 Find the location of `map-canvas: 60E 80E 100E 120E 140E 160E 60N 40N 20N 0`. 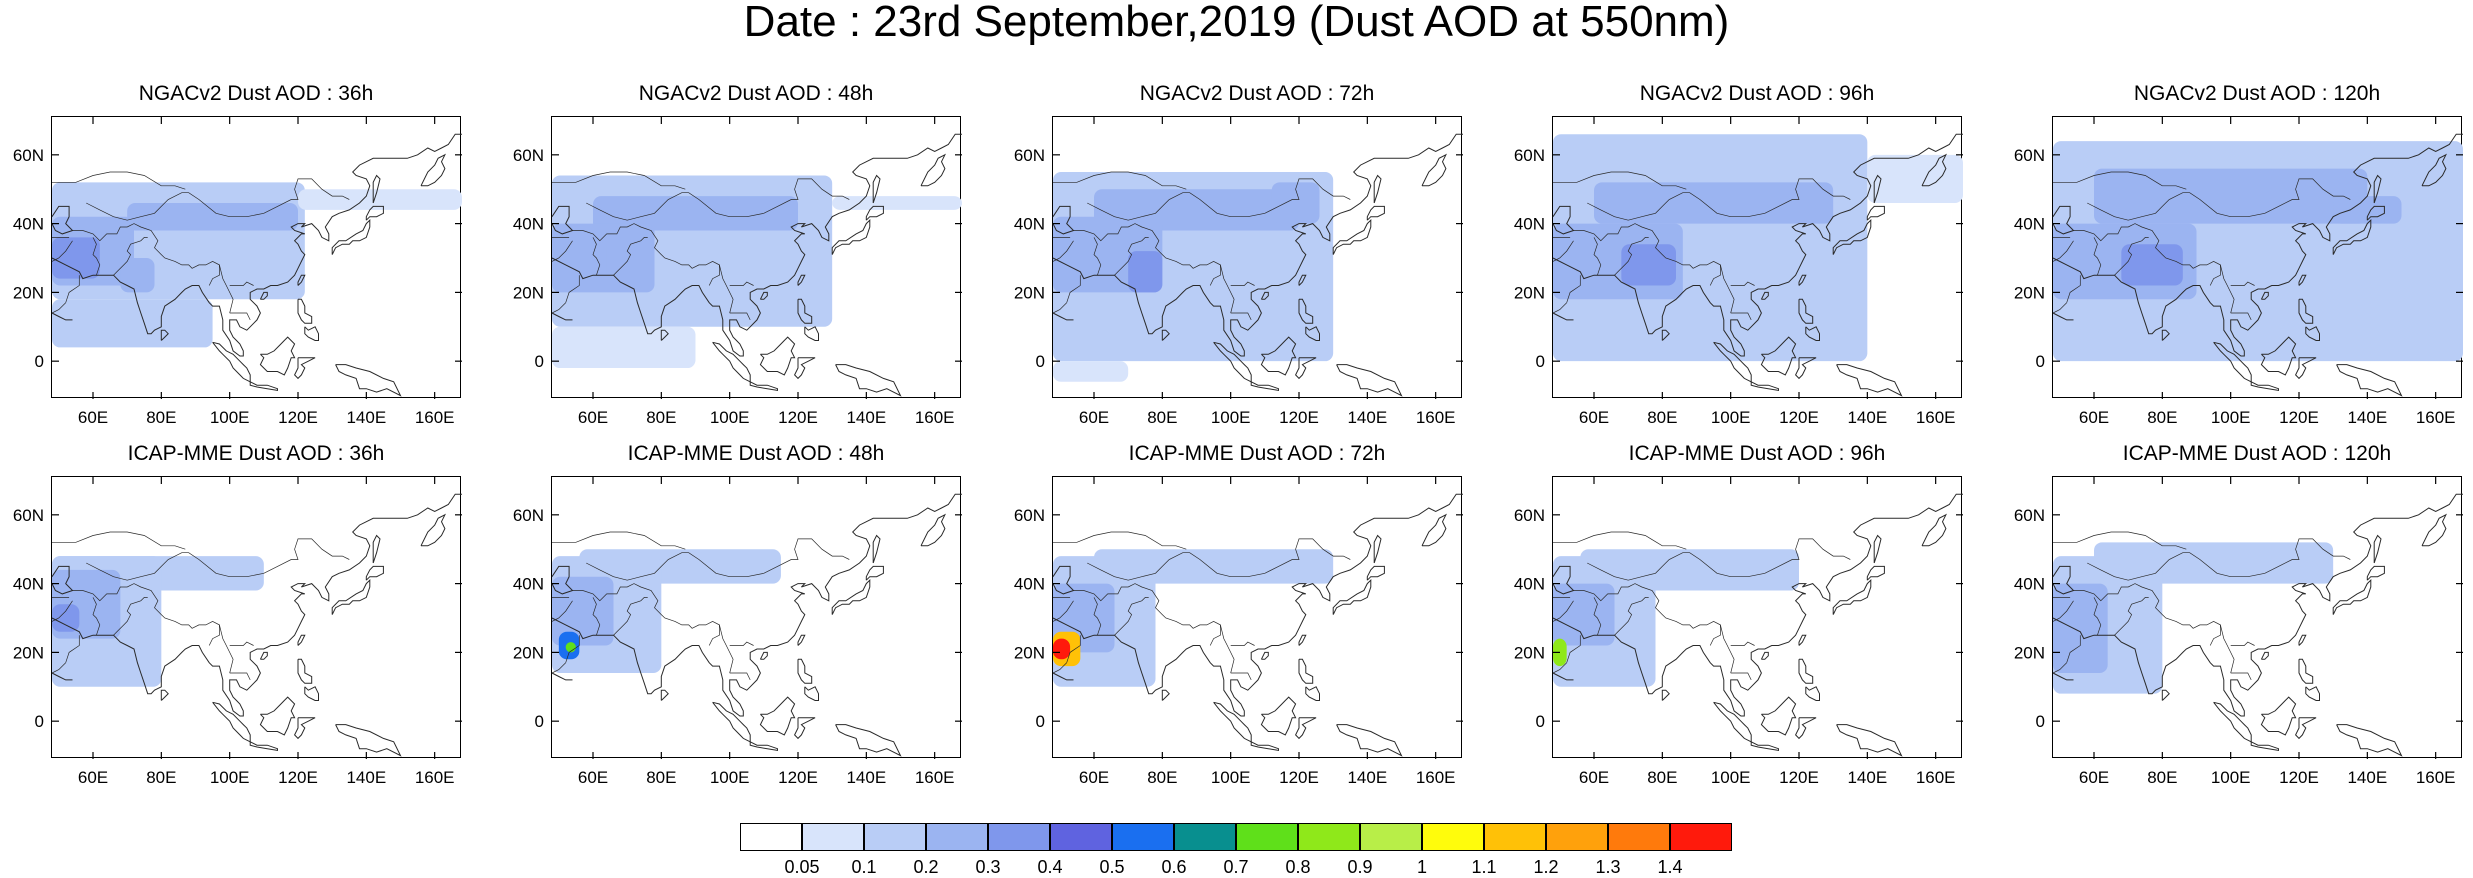

map-canvas: 60E 80E 100E 120E 140E 160E 60N 40N 20N 0 is located at coordinates (2238, 272).